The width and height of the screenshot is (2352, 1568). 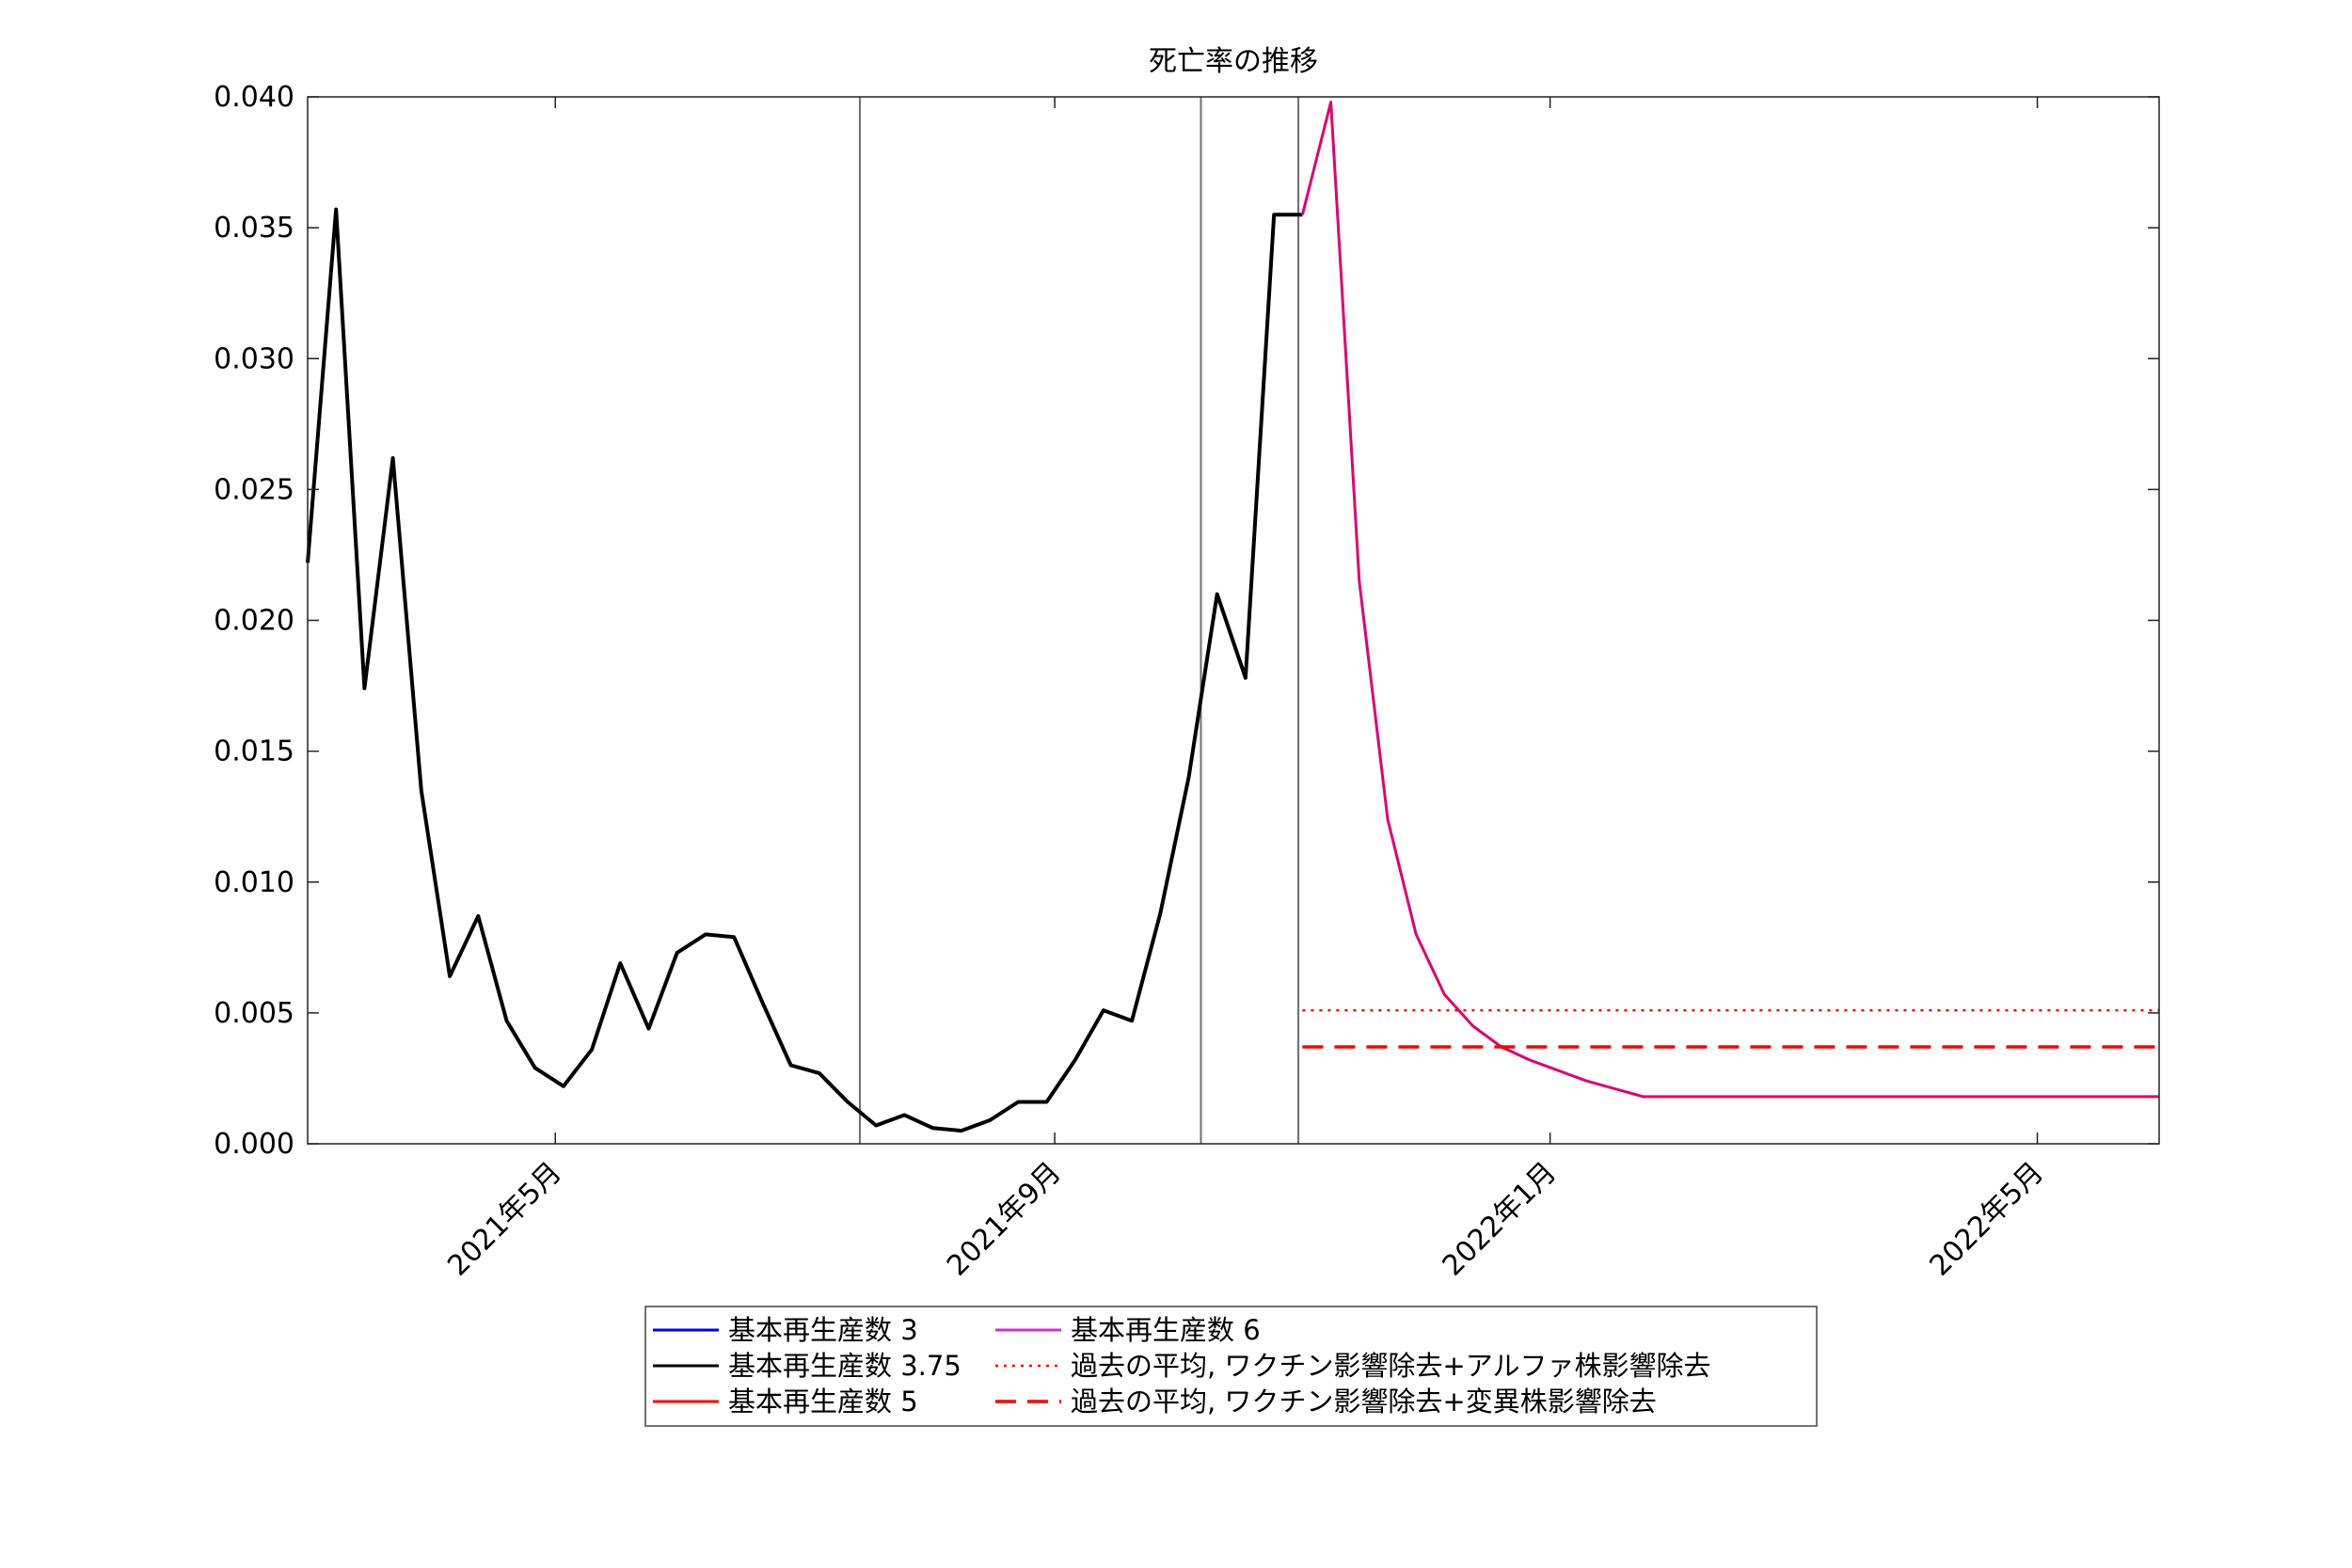 What do you see at coordinates (254, 97) in the screenshot?
I see `y-tick-label: 0.040` at bounding box center [254, 97].